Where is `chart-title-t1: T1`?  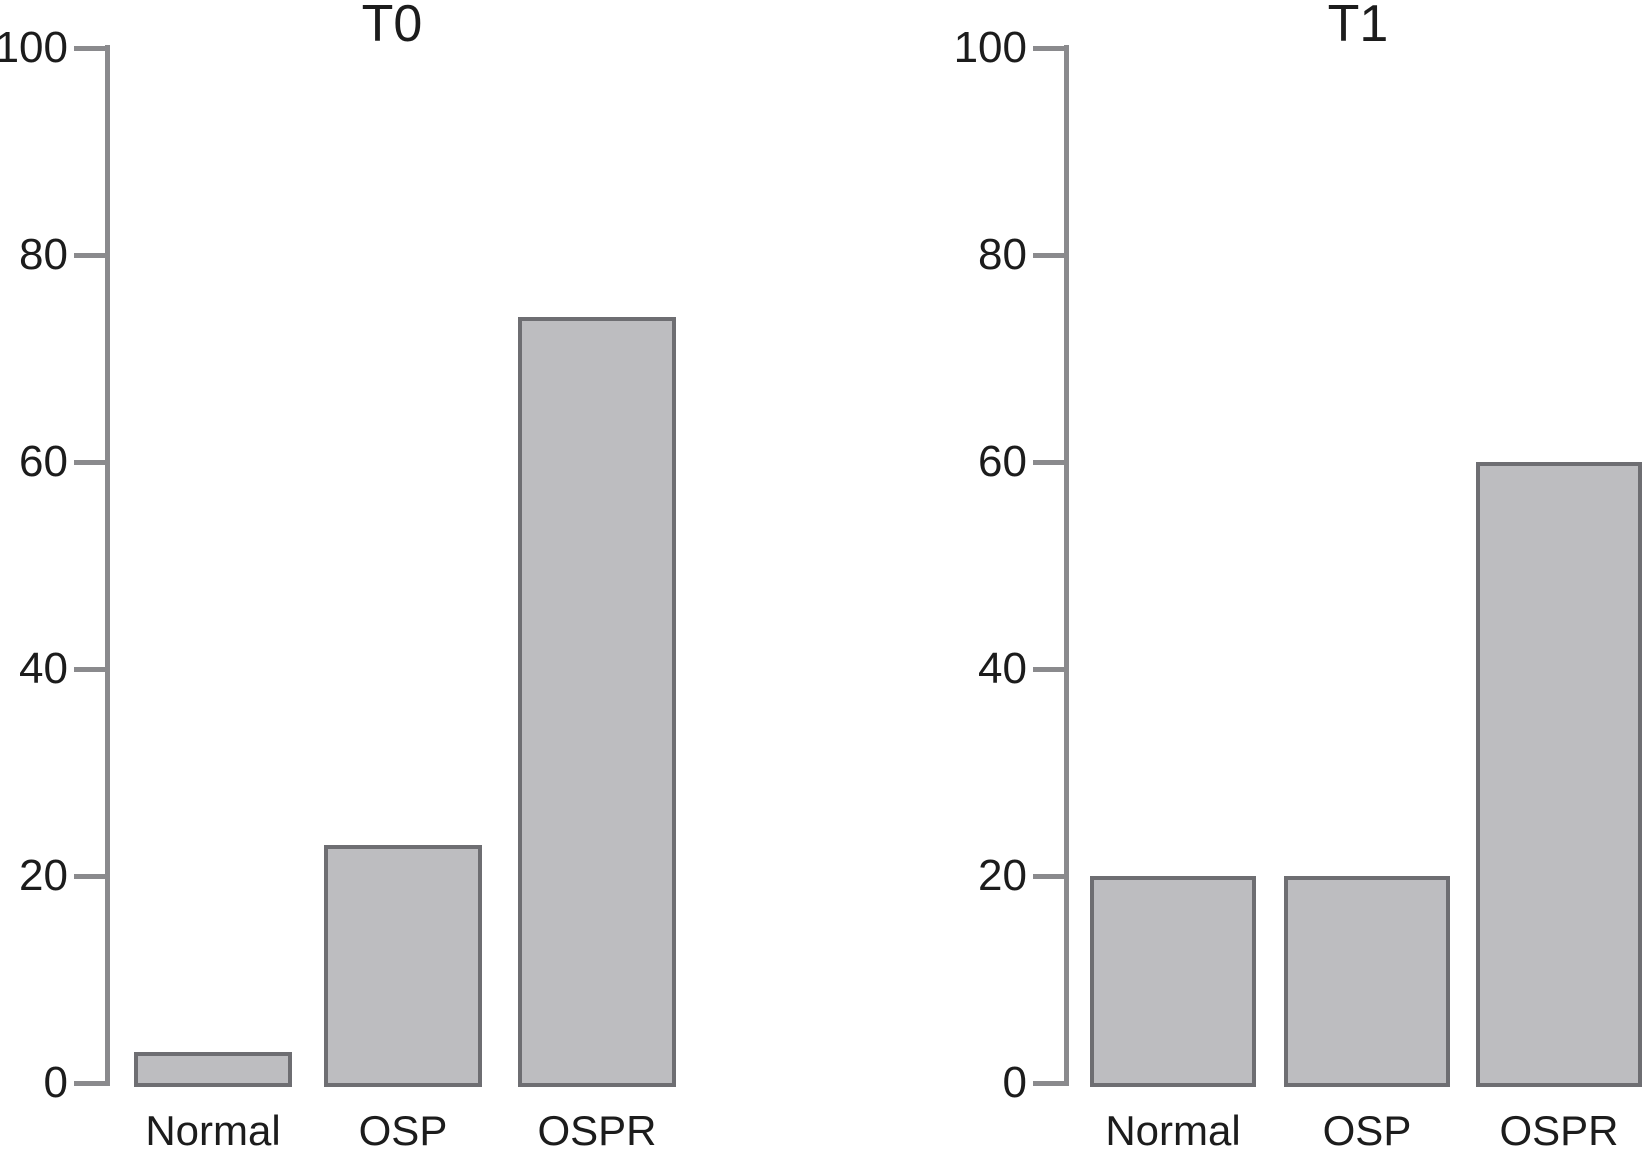
chart-title-t1: T1 is located at coordinates (1358, 26).